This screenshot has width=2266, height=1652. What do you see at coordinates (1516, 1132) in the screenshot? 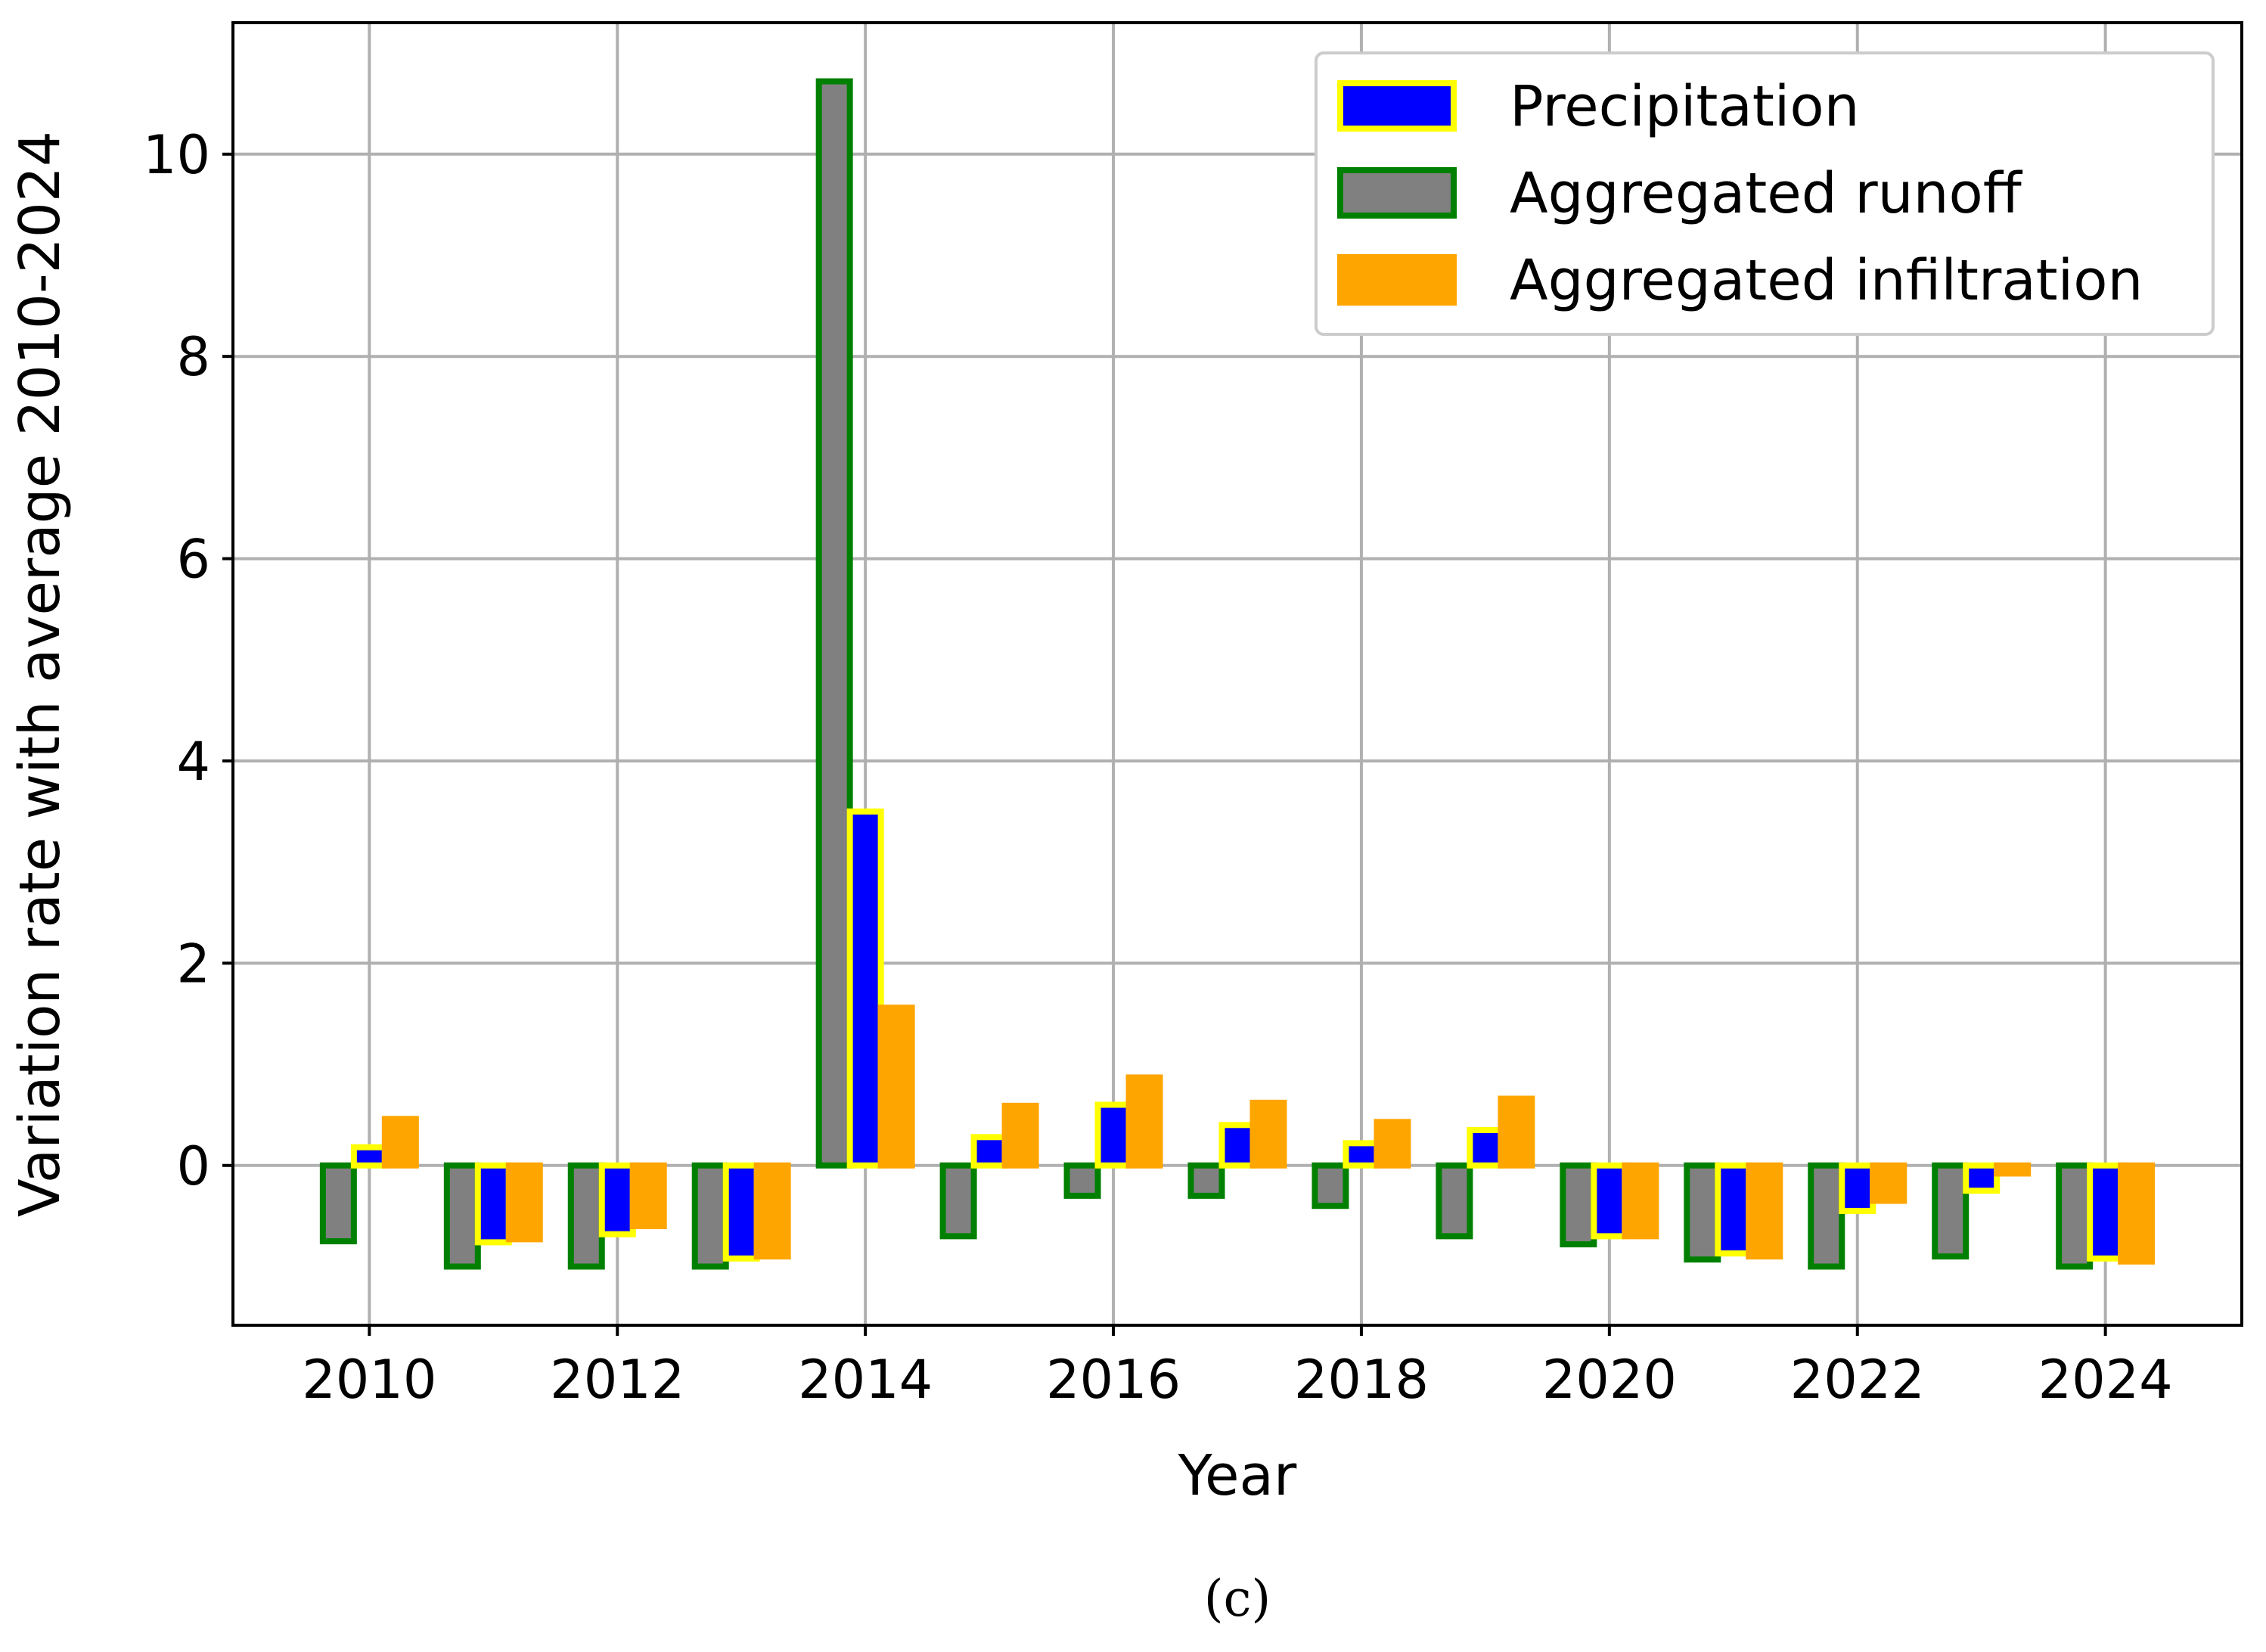
I see `bar-aggregated-infiltration-2019` at bounding box center [1516, 1132].